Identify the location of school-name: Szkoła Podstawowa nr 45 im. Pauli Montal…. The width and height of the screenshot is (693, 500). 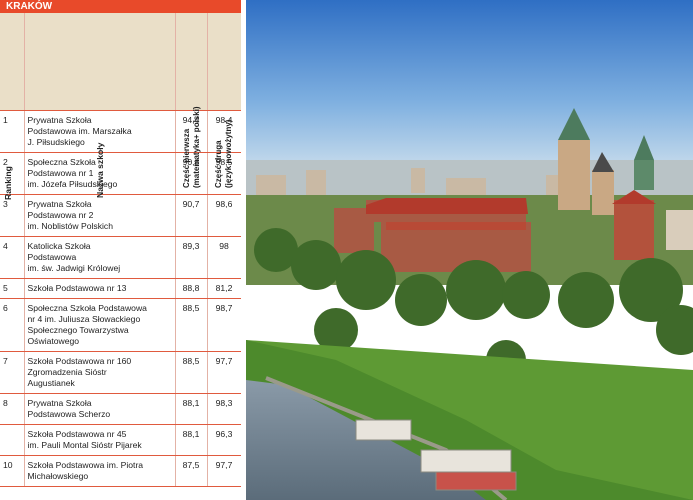
(100, 440).